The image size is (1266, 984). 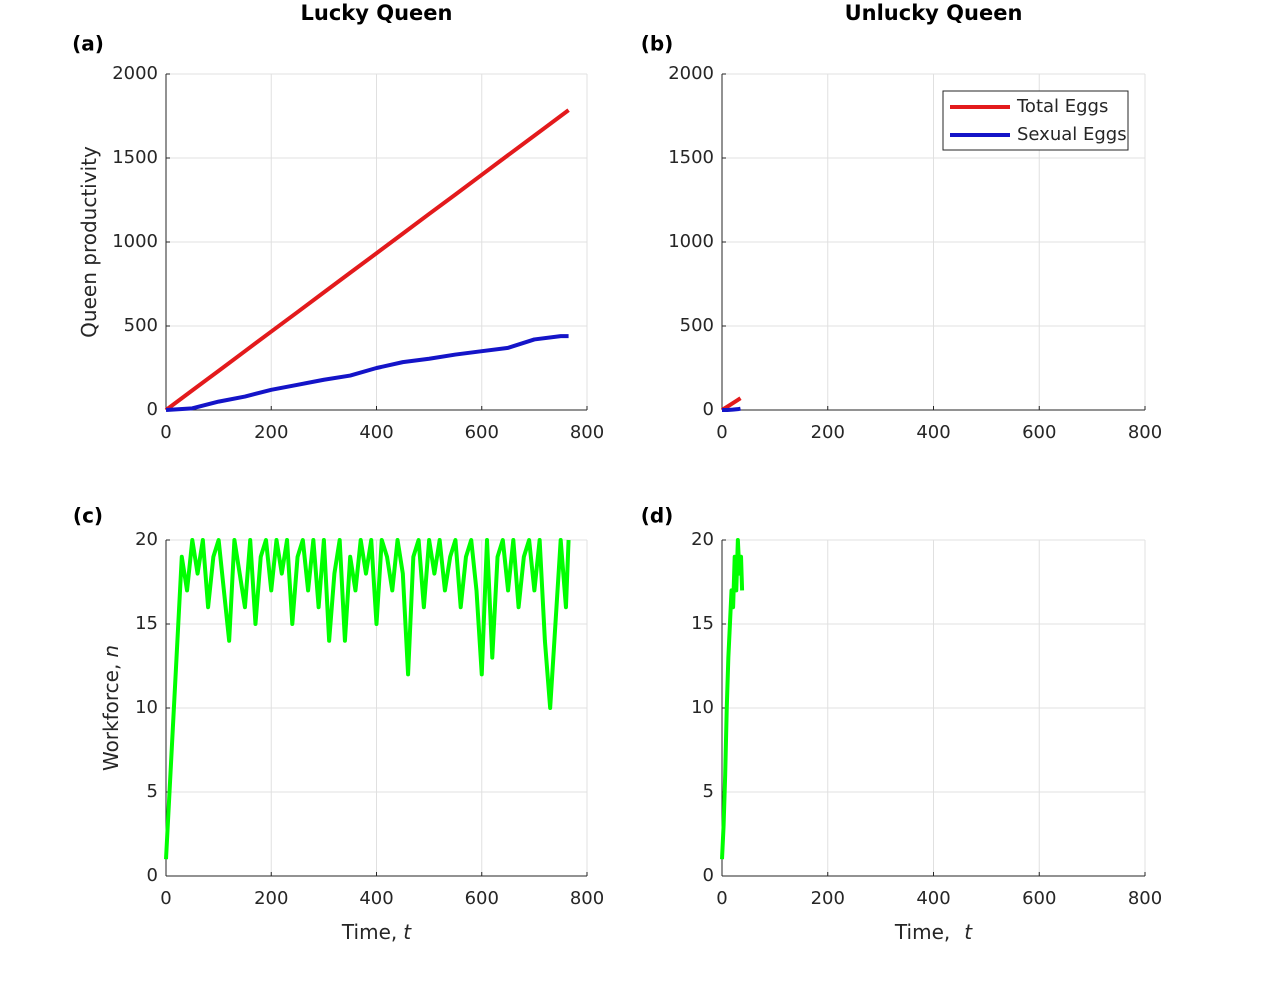 I want to click on legend-label: Sexual Eggs, so click(x=1072, y=134).